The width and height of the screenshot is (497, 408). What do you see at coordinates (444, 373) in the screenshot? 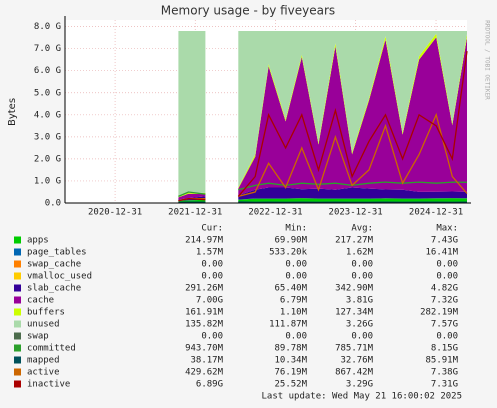
I see `stat-value: 7.38G` at bounding box center [444, 373].